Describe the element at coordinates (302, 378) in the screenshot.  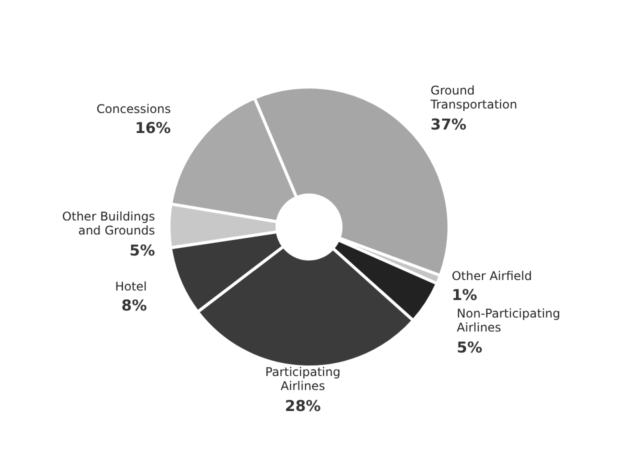
I see `slice-label: Participating Airlines` at that location.